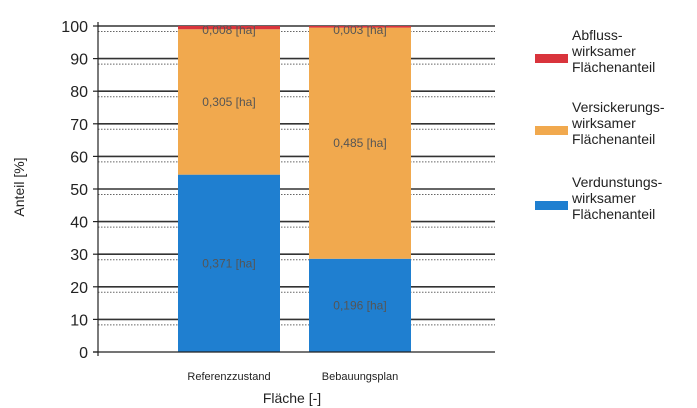 This screenshot has width=697, height=408. Describe the element at coordinates (79, 125) in the screenshot. I see `y-tick-label: 70` at that location.